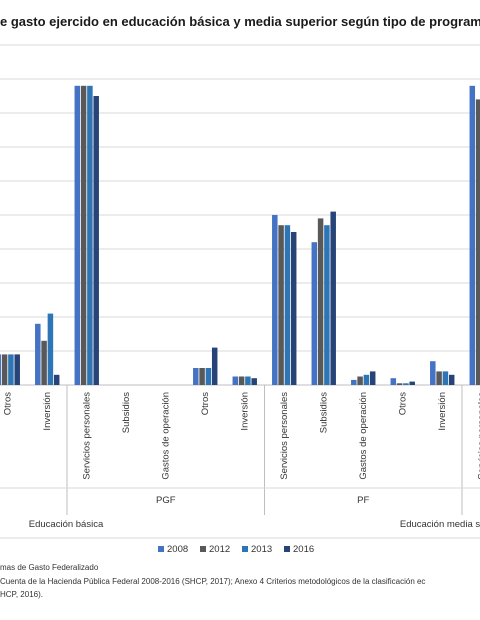  What do you see at coordinates (177, 549) in the screenshot?
I see `legend-label: 2008` at bounding box center [177, 549].